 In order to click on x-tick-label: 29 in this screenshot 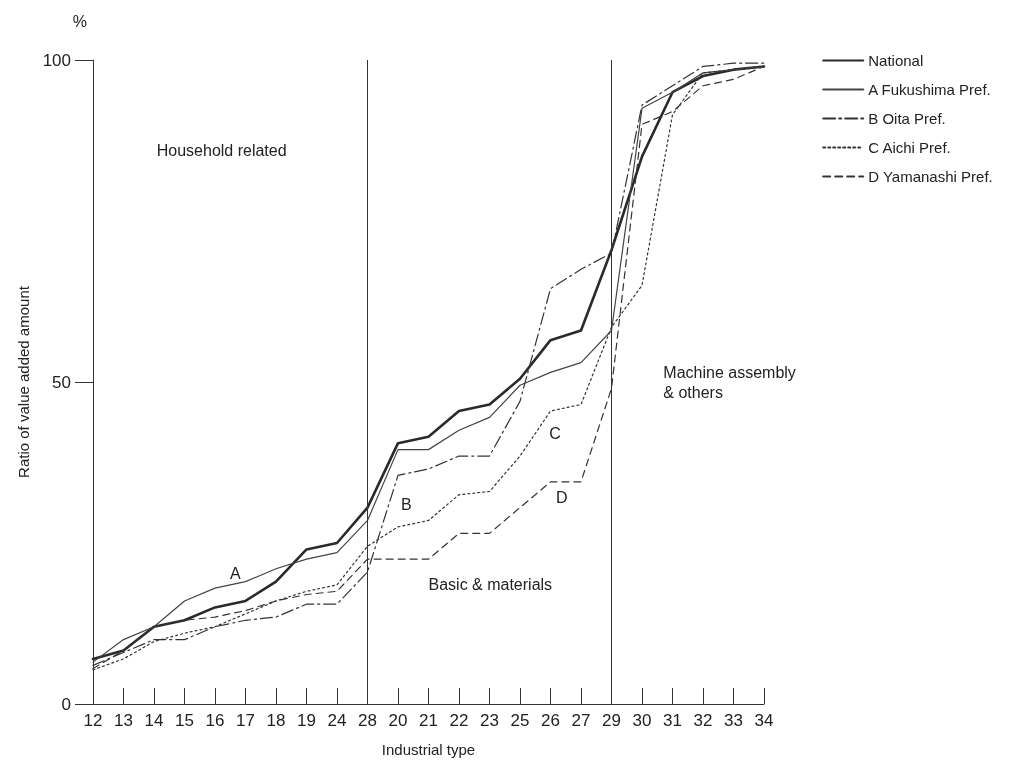, I will do `click(611, 720)`.